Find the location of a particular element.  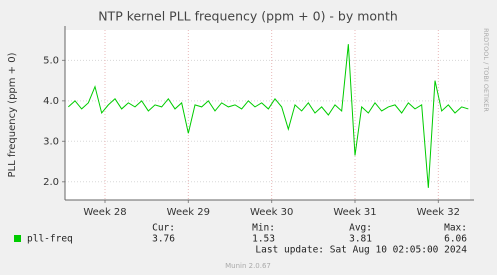

x-tick-label: Week 31 is located at coordinates (354, 212).